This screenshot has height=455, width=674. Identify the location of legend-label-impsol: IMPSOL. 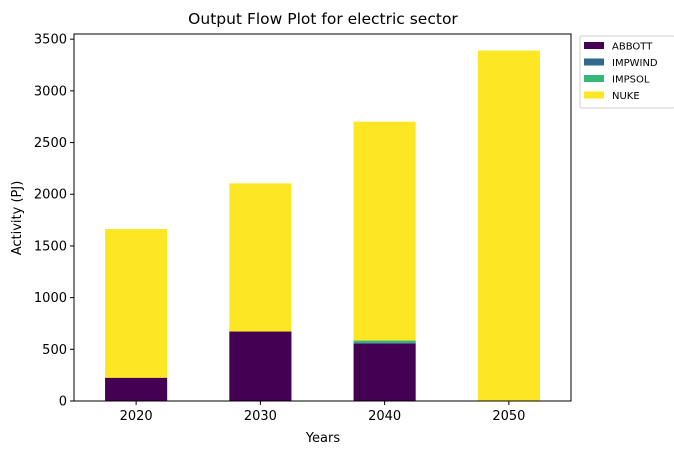
(631, 80).